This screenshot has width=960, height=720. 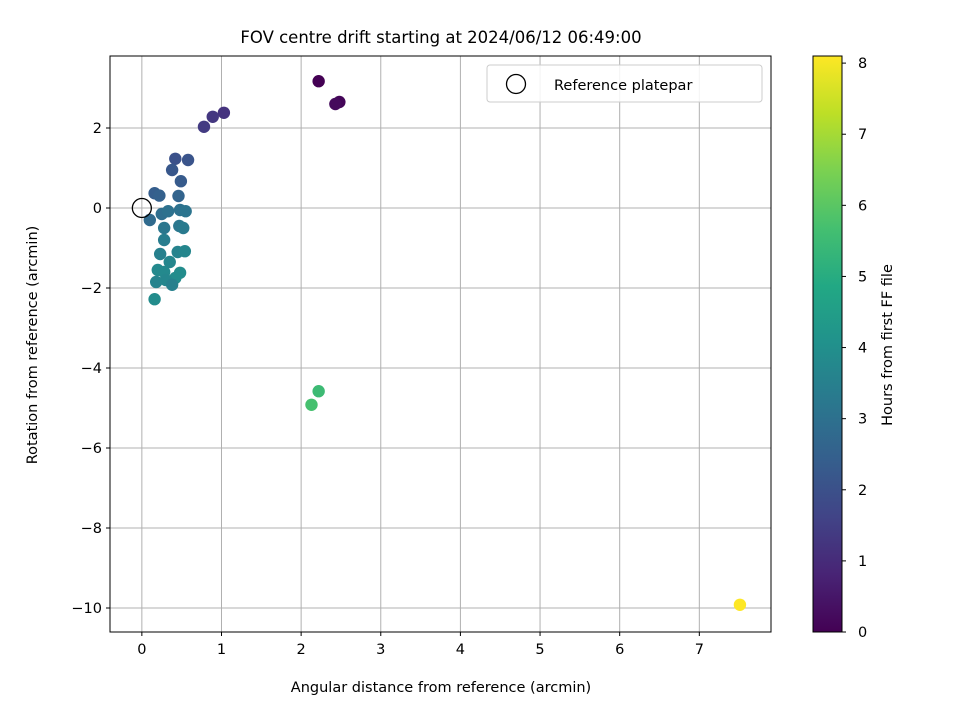 I want to click on y-tick-label: −4, so click(x=91, y=369).